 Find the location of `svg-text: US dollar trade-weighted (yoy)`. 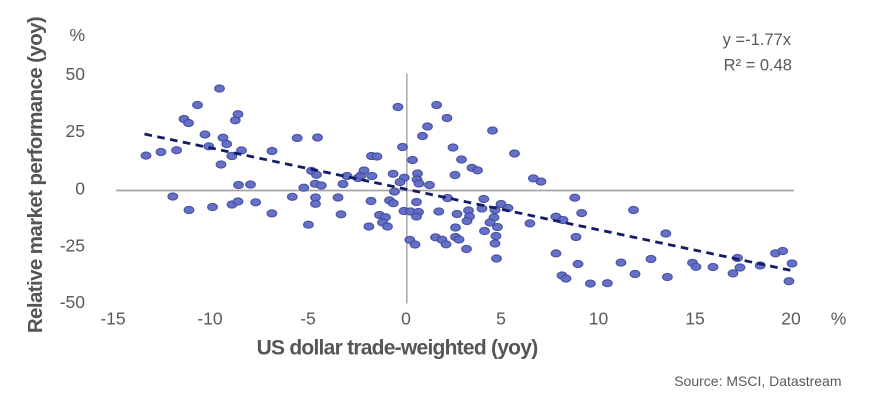

svg-text: US dollar trade-weighted (yoy) is located at coordinates (397, 348).